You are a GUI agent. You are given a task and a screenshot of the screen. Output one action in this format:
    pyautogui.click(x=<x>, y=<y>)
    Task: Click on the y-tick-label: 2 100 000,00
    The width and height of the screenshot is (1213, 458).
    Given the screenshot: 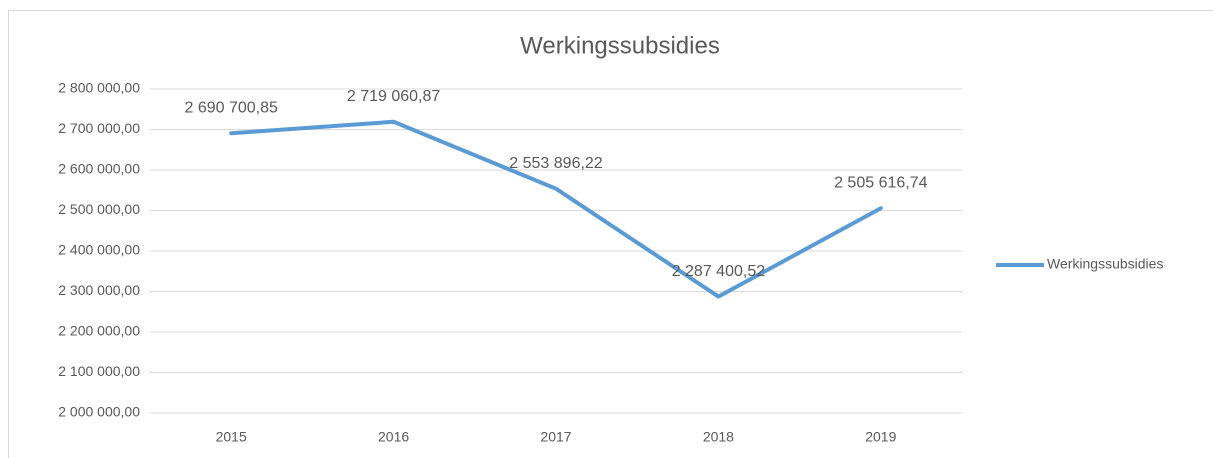 What is the action you would take?
    pyautogui.click(x=99, y=371)
    